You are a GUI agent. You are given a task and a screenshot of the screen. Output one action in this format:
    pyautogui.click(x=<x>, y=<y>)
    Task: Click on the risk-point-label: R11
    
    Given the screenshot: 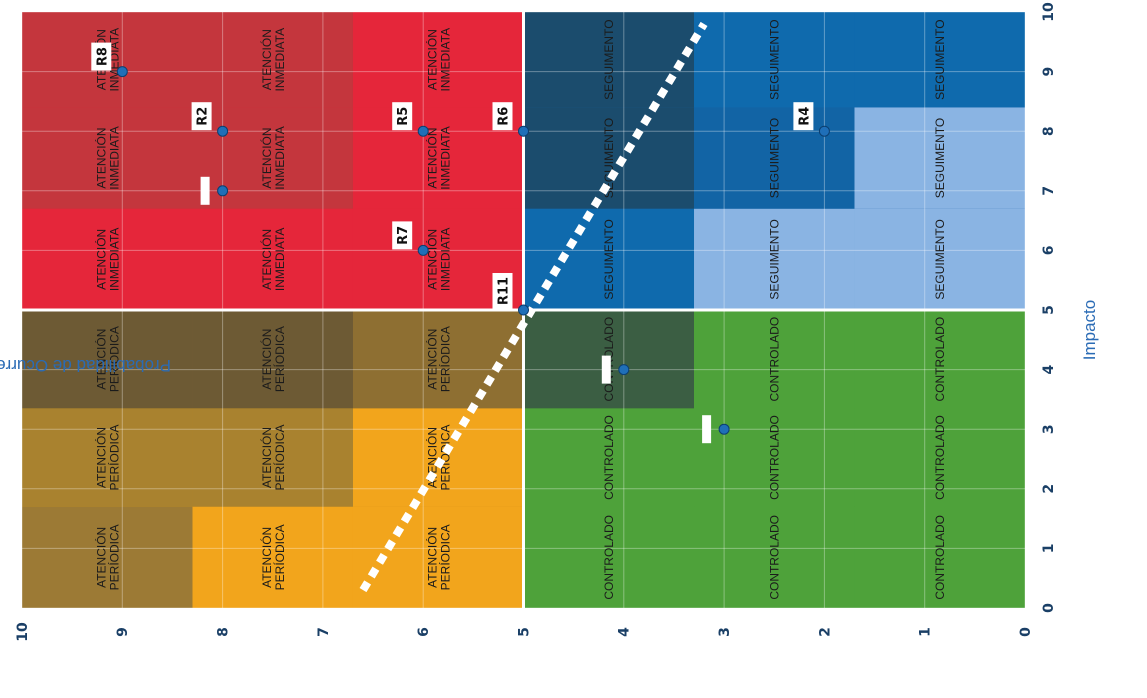 What is the action you would take?
    pyautogui.click(x=504, y=291)
    